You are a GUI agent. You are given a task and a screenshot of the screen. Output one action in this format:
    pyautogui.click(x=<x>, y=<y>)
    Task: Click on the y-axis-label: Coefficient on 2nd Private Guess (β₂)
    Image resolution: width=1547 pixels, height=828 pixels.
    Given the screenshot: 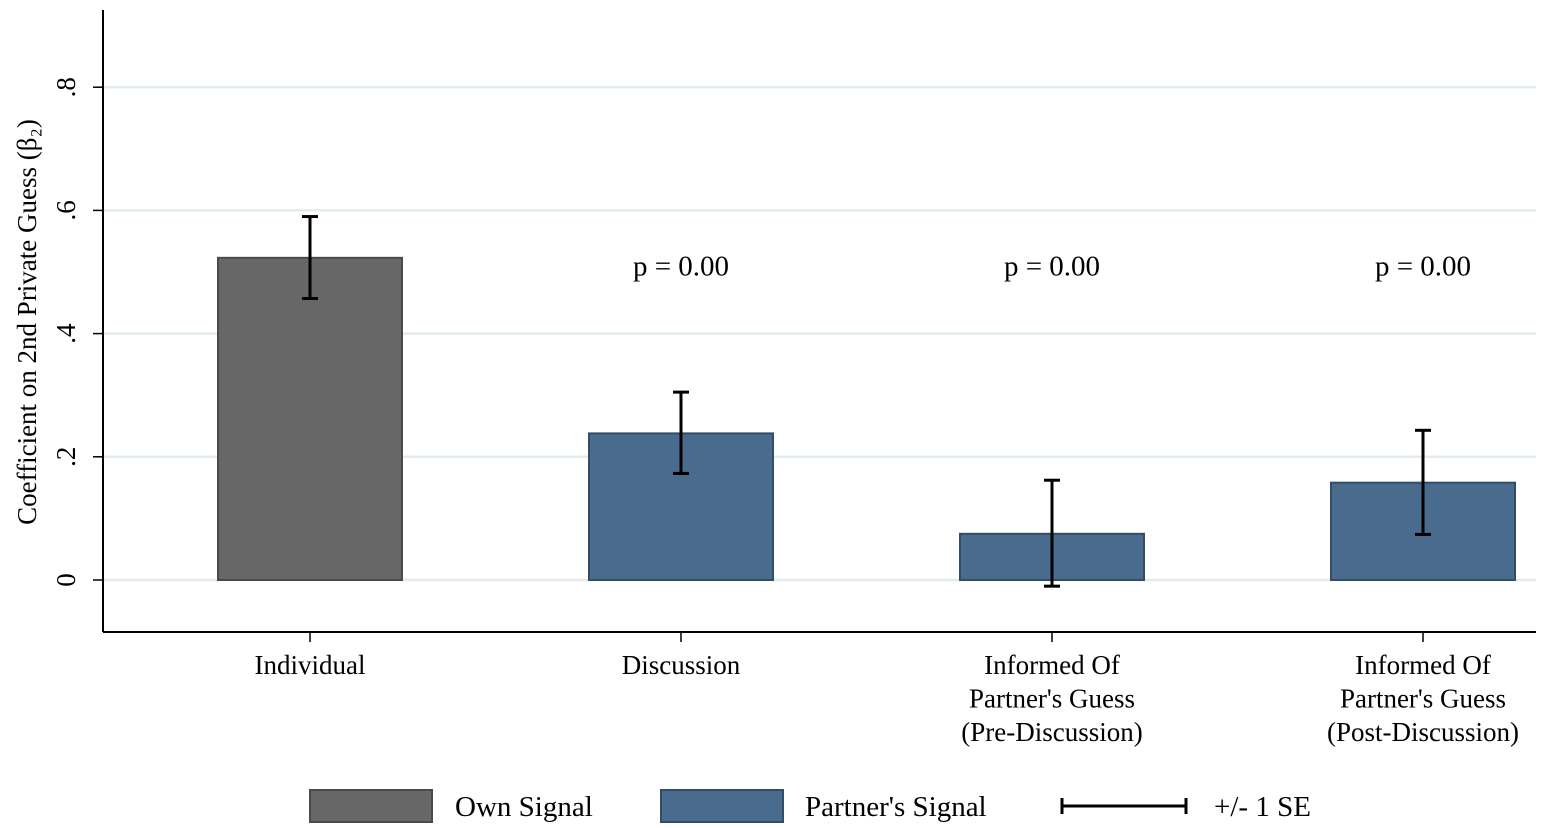 What is the action you would take?
    pyautogui.click(x=27, y=322)
    